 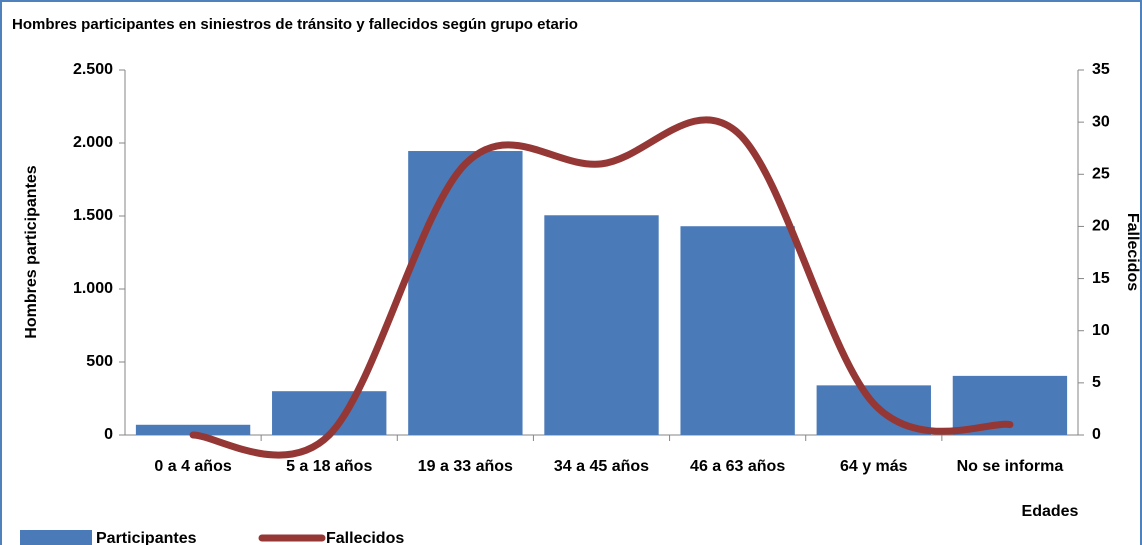 I want to click on x-tick-label: No se informa, so click(x=1010, y=466).